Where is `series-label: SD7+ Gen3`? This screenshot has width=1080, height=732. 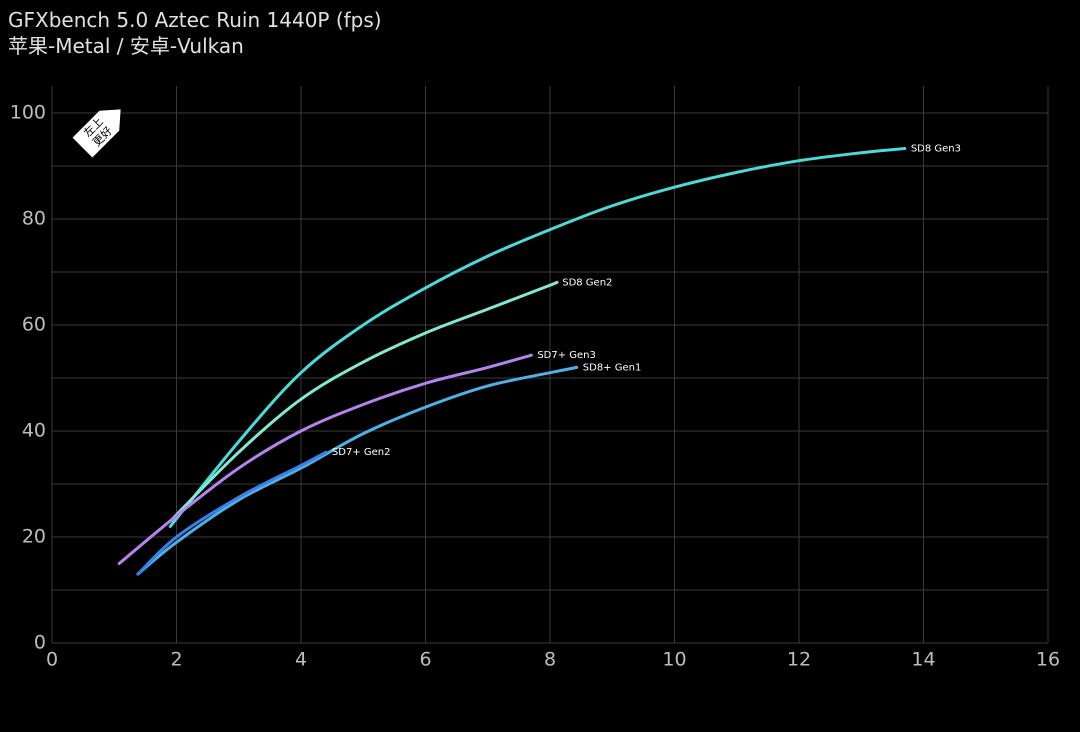
series-label: SD7+ Gen3 is located at coordinates (566, 355).